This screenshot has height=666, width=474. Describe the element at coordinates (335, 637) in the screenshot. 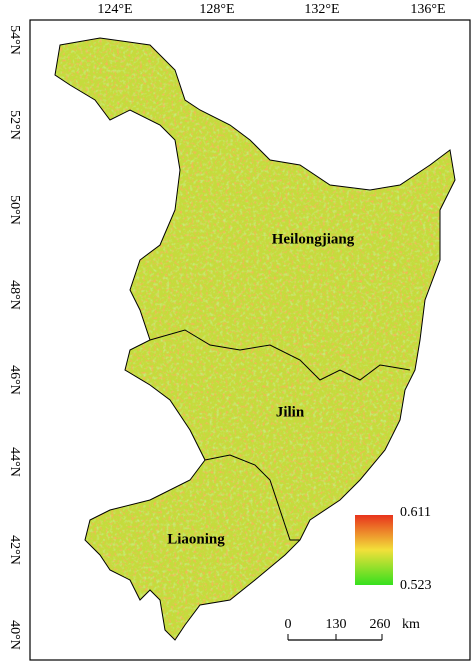

I see `scale-bar` at that location.